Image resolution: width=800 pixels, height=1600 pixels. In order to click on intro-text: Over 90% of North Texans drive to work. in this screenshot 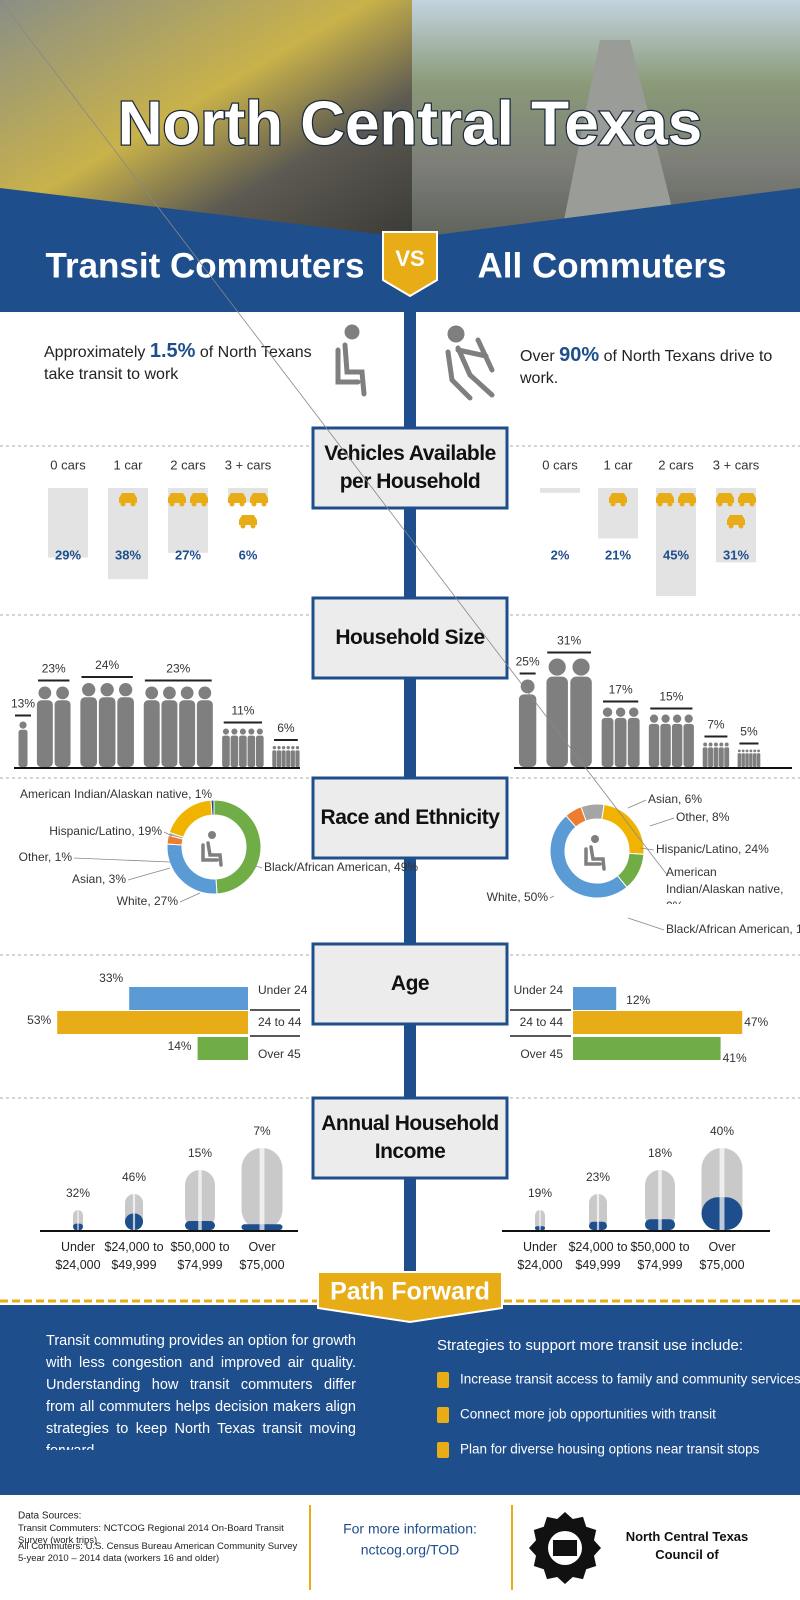, I will do `click(655, 367)`.